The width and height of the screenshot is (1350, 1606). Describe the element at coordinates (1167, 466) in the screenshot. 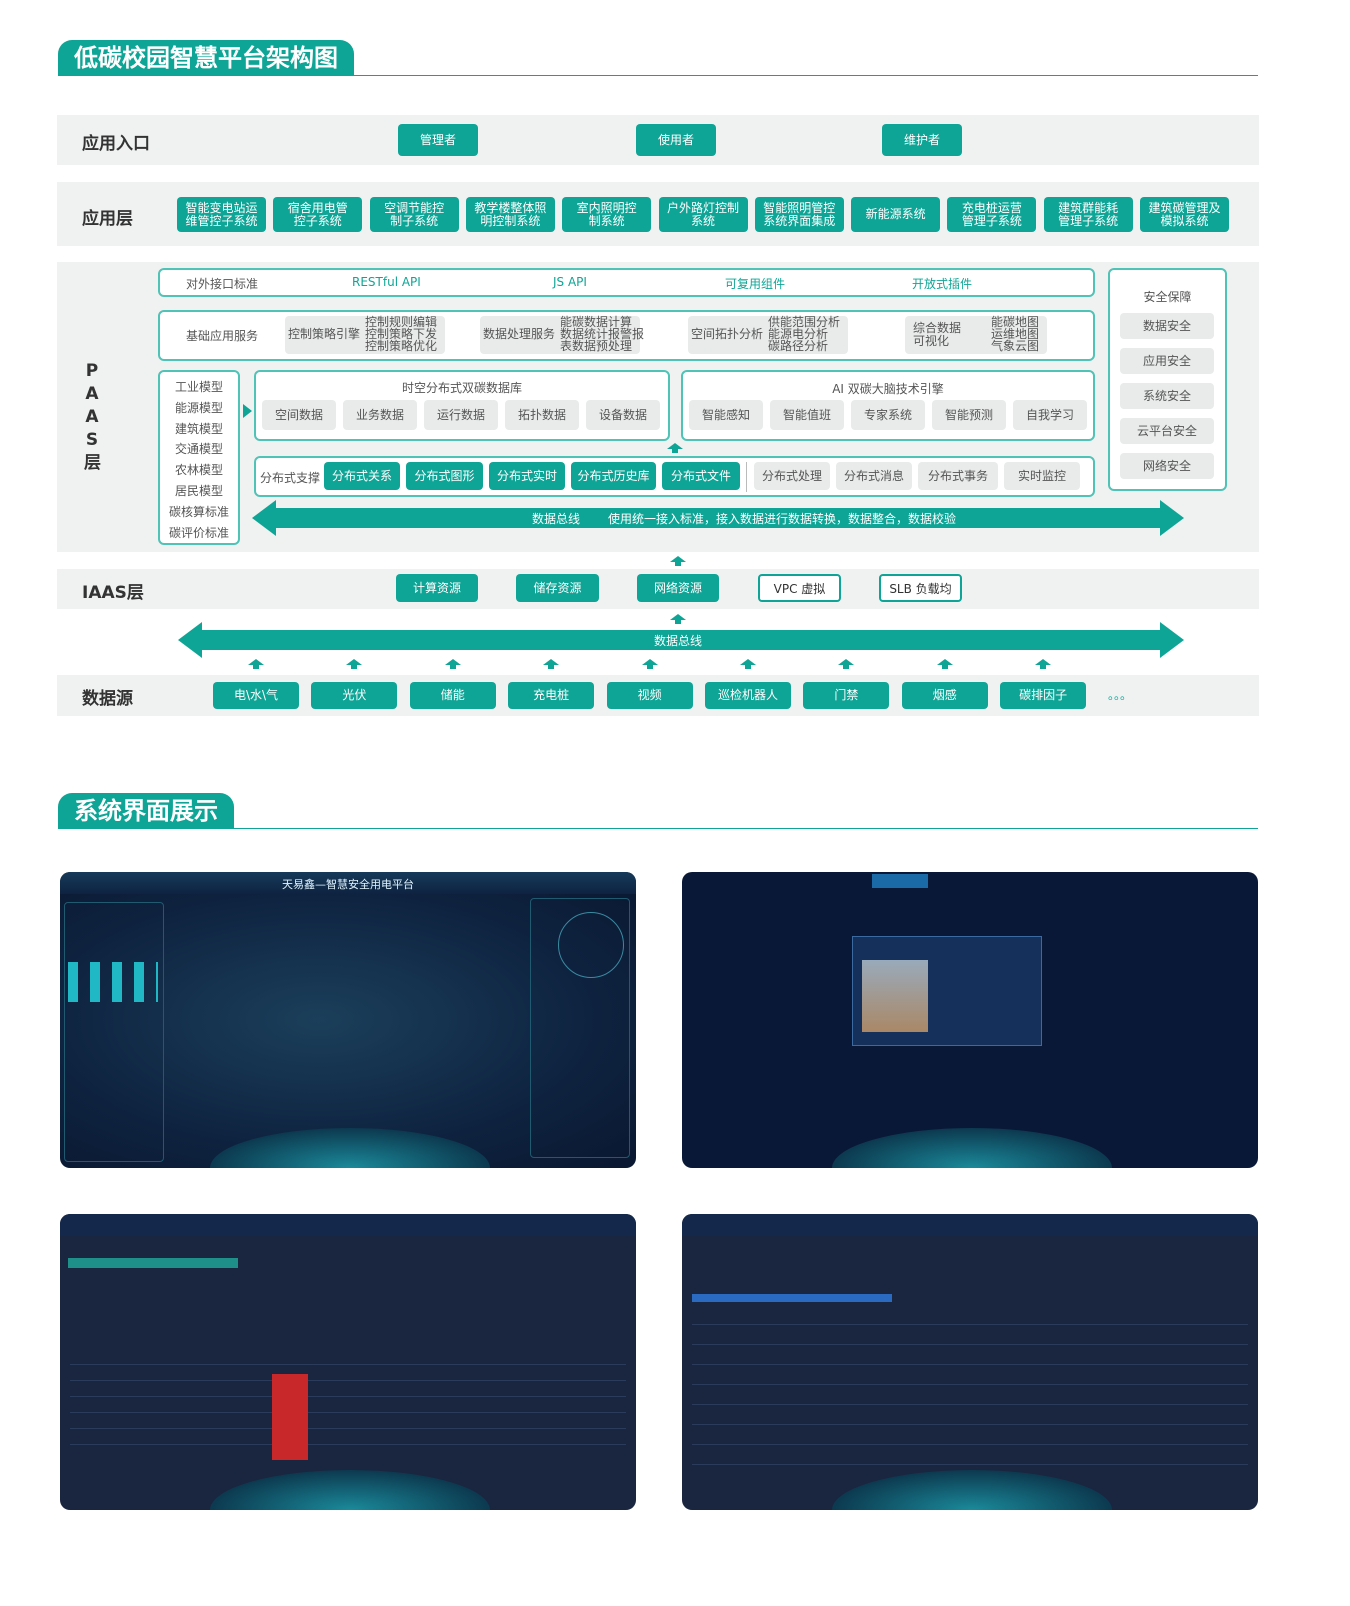

I see `security-item: 网络安全` at that location.